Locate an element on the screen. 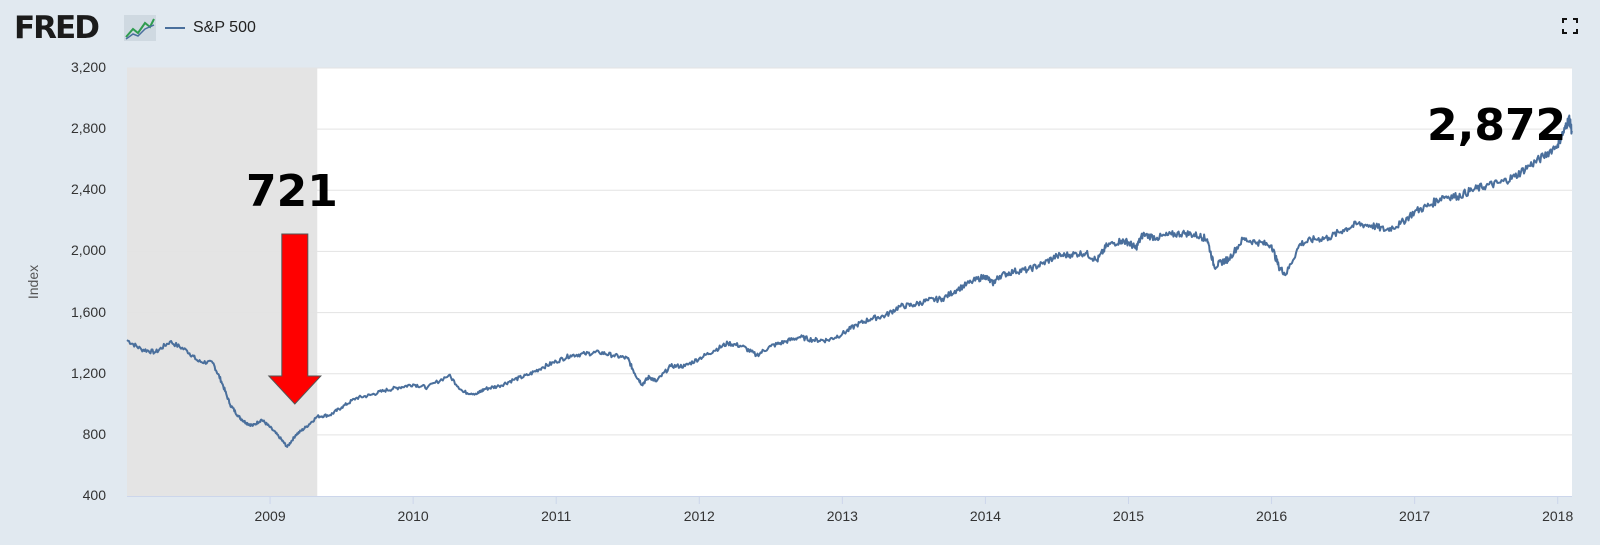  x-tick-label: 2014 is located at coordinates (985, 516).